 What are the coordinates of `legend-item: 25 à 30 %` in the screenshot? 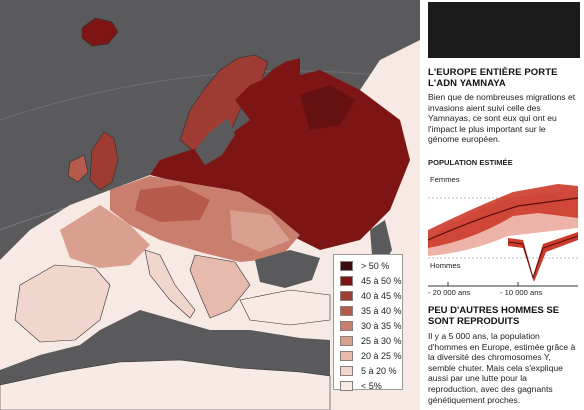 It's located at (371, 340).